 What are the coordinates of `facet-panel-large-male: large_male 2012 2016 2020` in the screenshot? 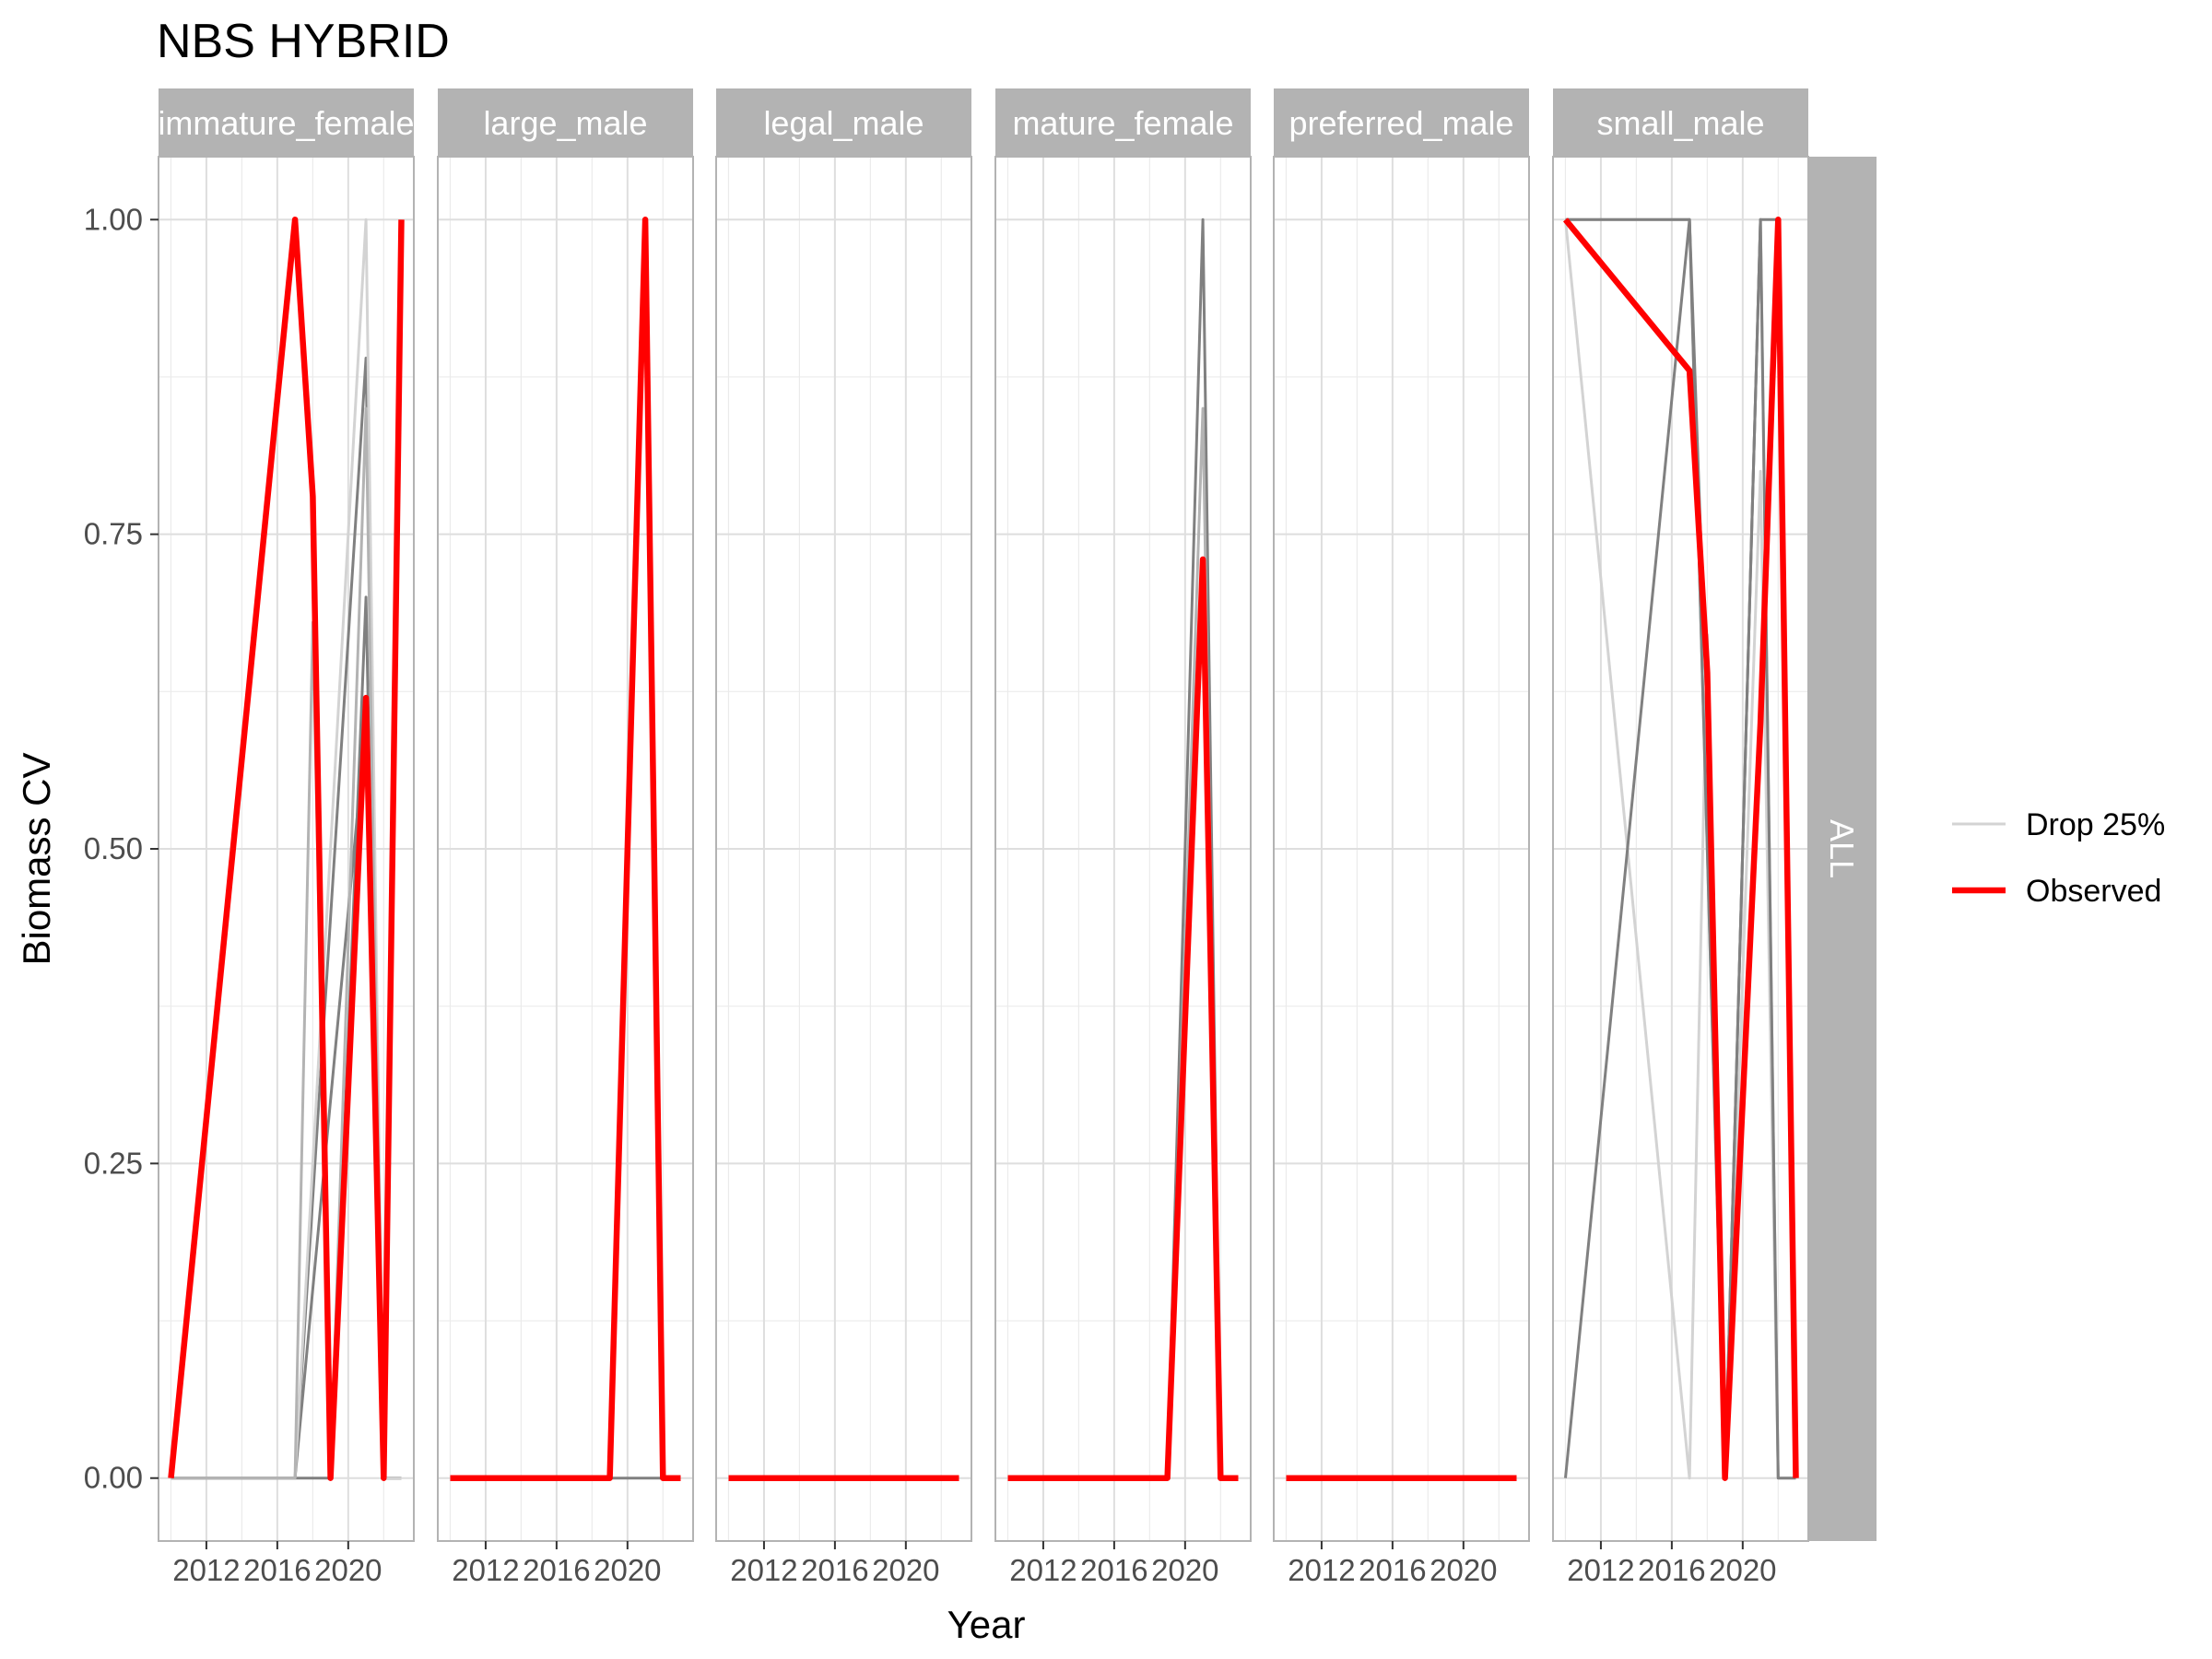 It's located at (565, 837).